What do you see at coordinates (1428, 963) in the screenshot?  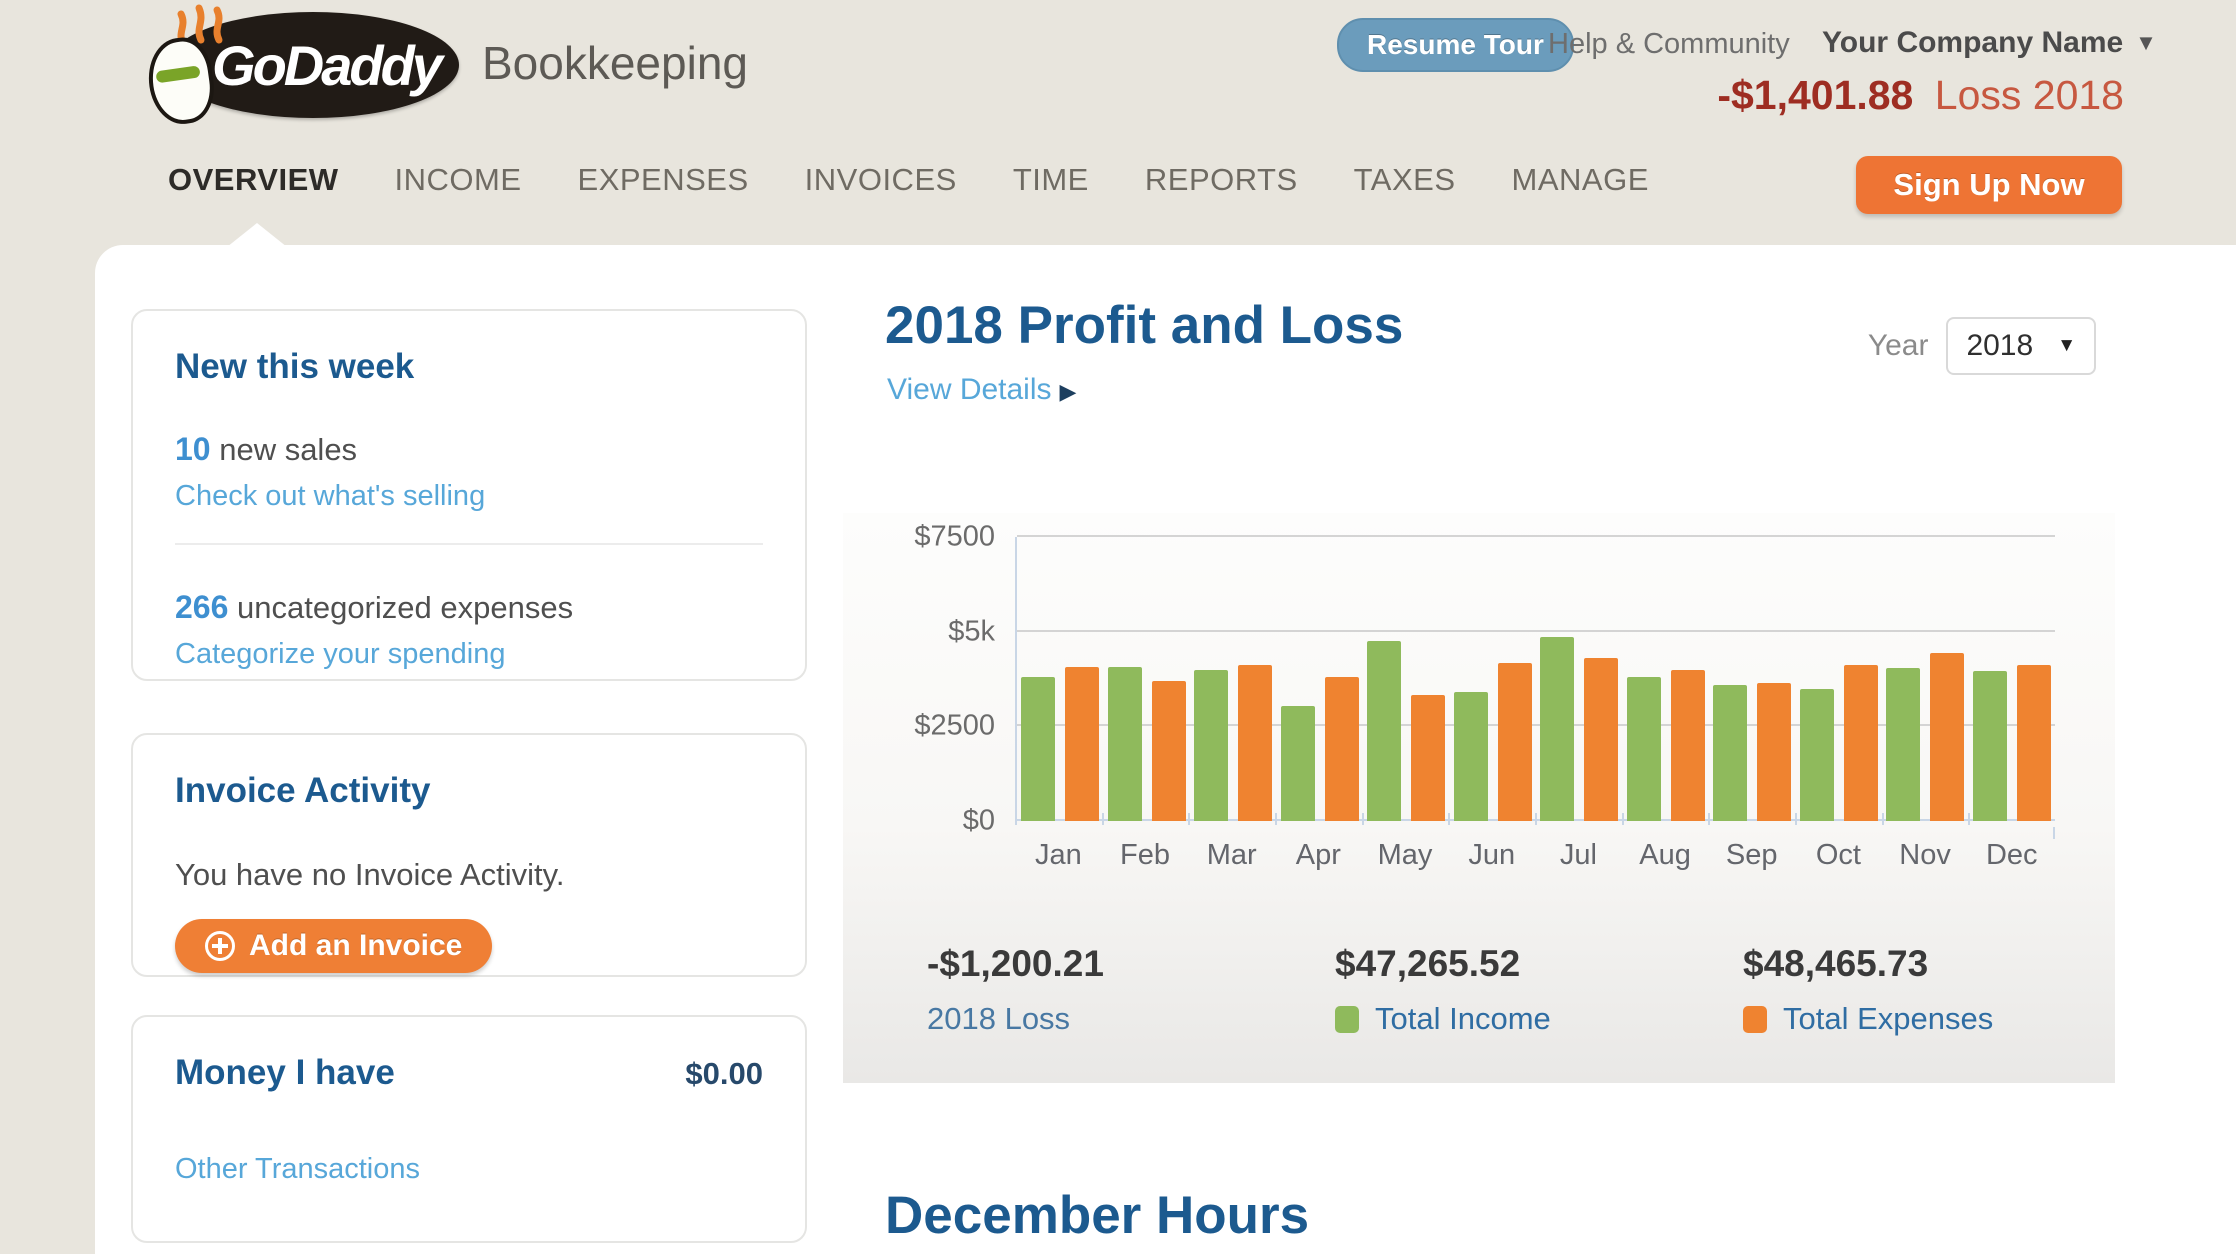 I see `summary-income-value: $47,265.52` at bounding box center [1428, 963].